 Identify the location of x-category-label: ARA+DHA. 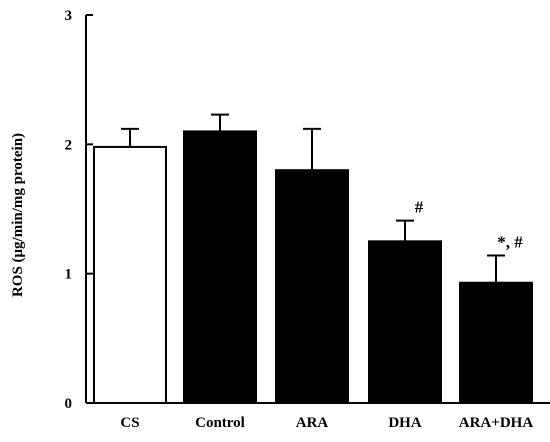
(496, 423).